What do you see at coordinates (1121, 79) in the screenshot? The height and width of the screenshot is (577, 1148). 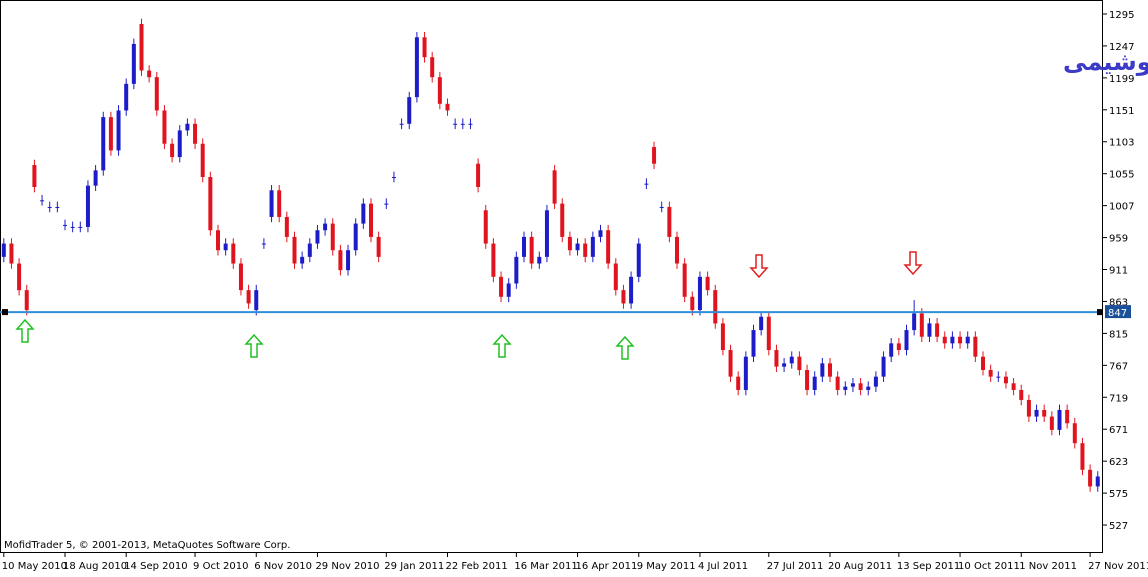 I see `y-tick-label: 1199` at bounding box center [1121, 79].